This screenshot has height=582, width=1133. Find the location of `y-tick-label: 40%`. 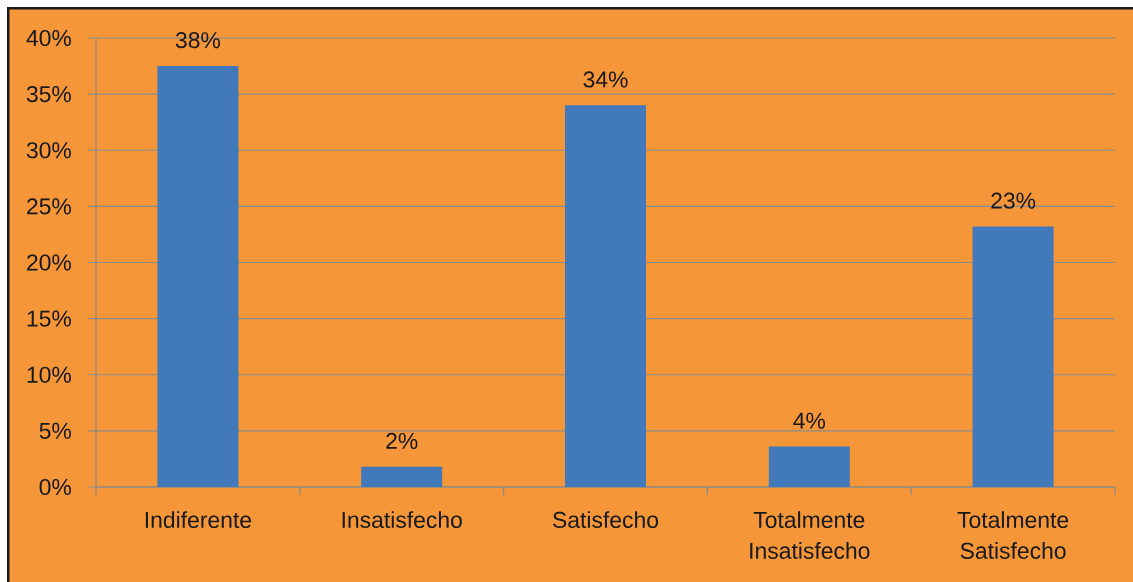

y-tick-label: 40% is located at coordinates (48, 38).